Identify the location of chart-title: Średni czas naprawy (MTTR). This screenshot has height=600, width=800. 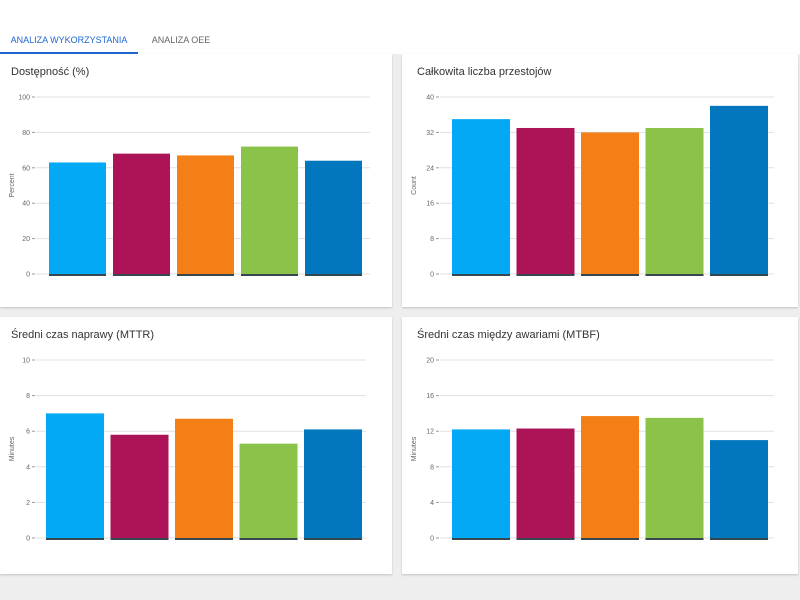
(83, 335).